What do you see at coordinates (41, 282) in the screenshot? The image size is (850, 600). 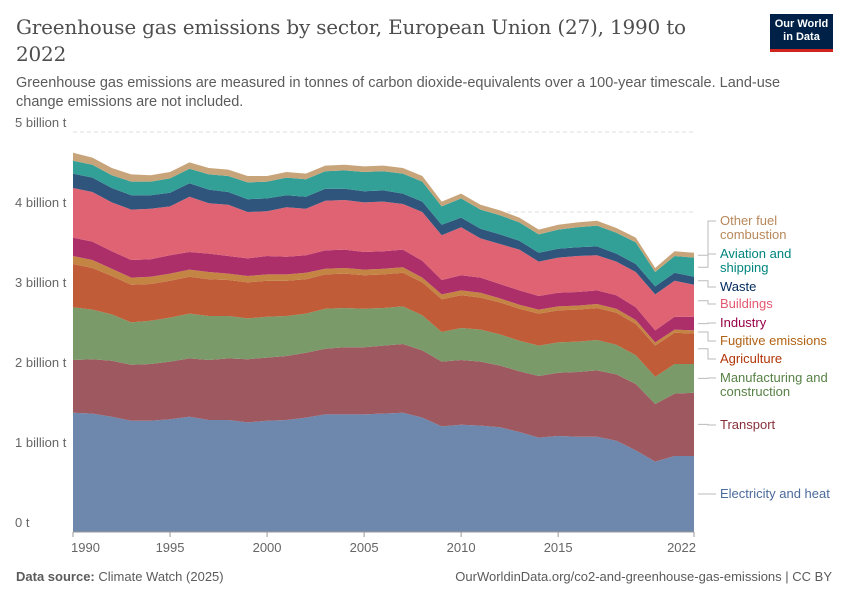 I see `y-tick-label: 3 billion t` at bounding box center [41, 282].